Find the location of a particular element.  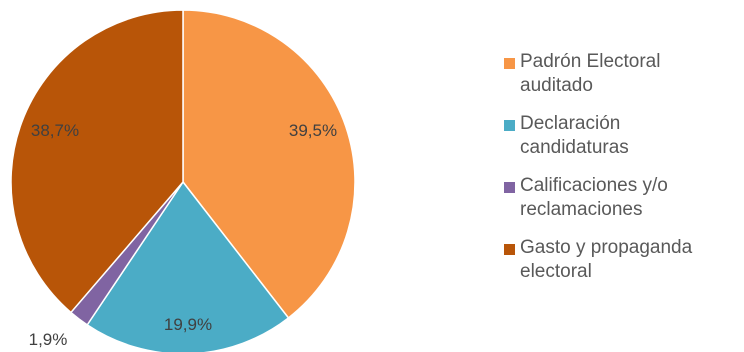

pie-slice-declaracion is located at coordinates (188, 266).